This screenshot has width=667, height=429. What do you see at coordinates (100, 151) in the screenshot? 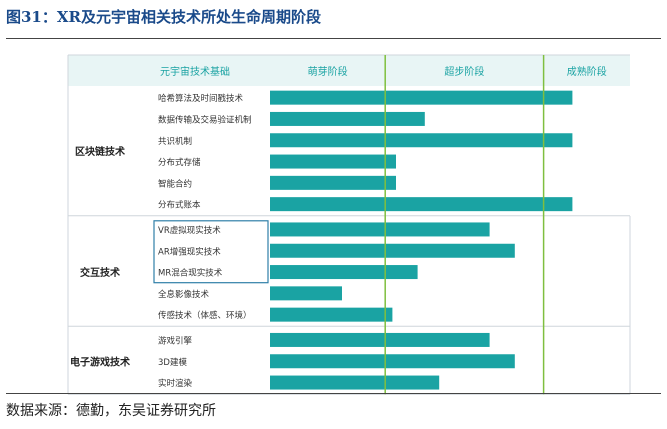
I see `group-label: 区块链技术` at bounding box center [100, 151].